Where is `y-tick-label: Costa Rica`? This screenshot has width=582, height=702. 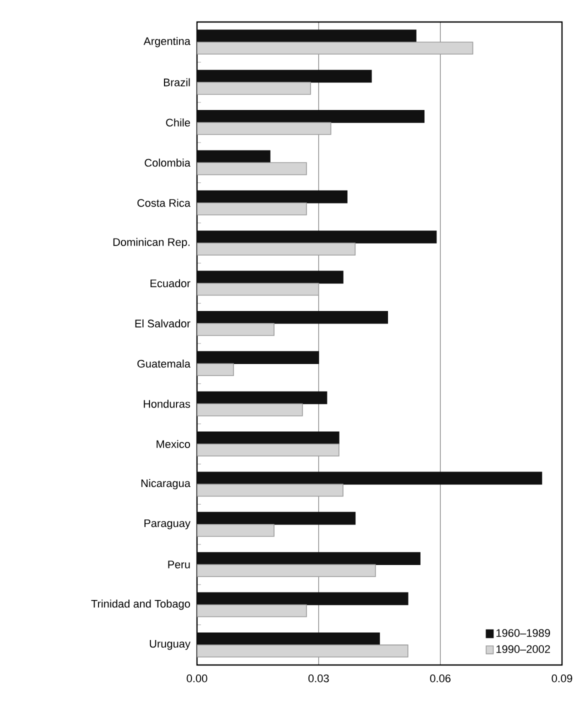
y-tick-label: Costa Rica is located at coordinates (163, 202).